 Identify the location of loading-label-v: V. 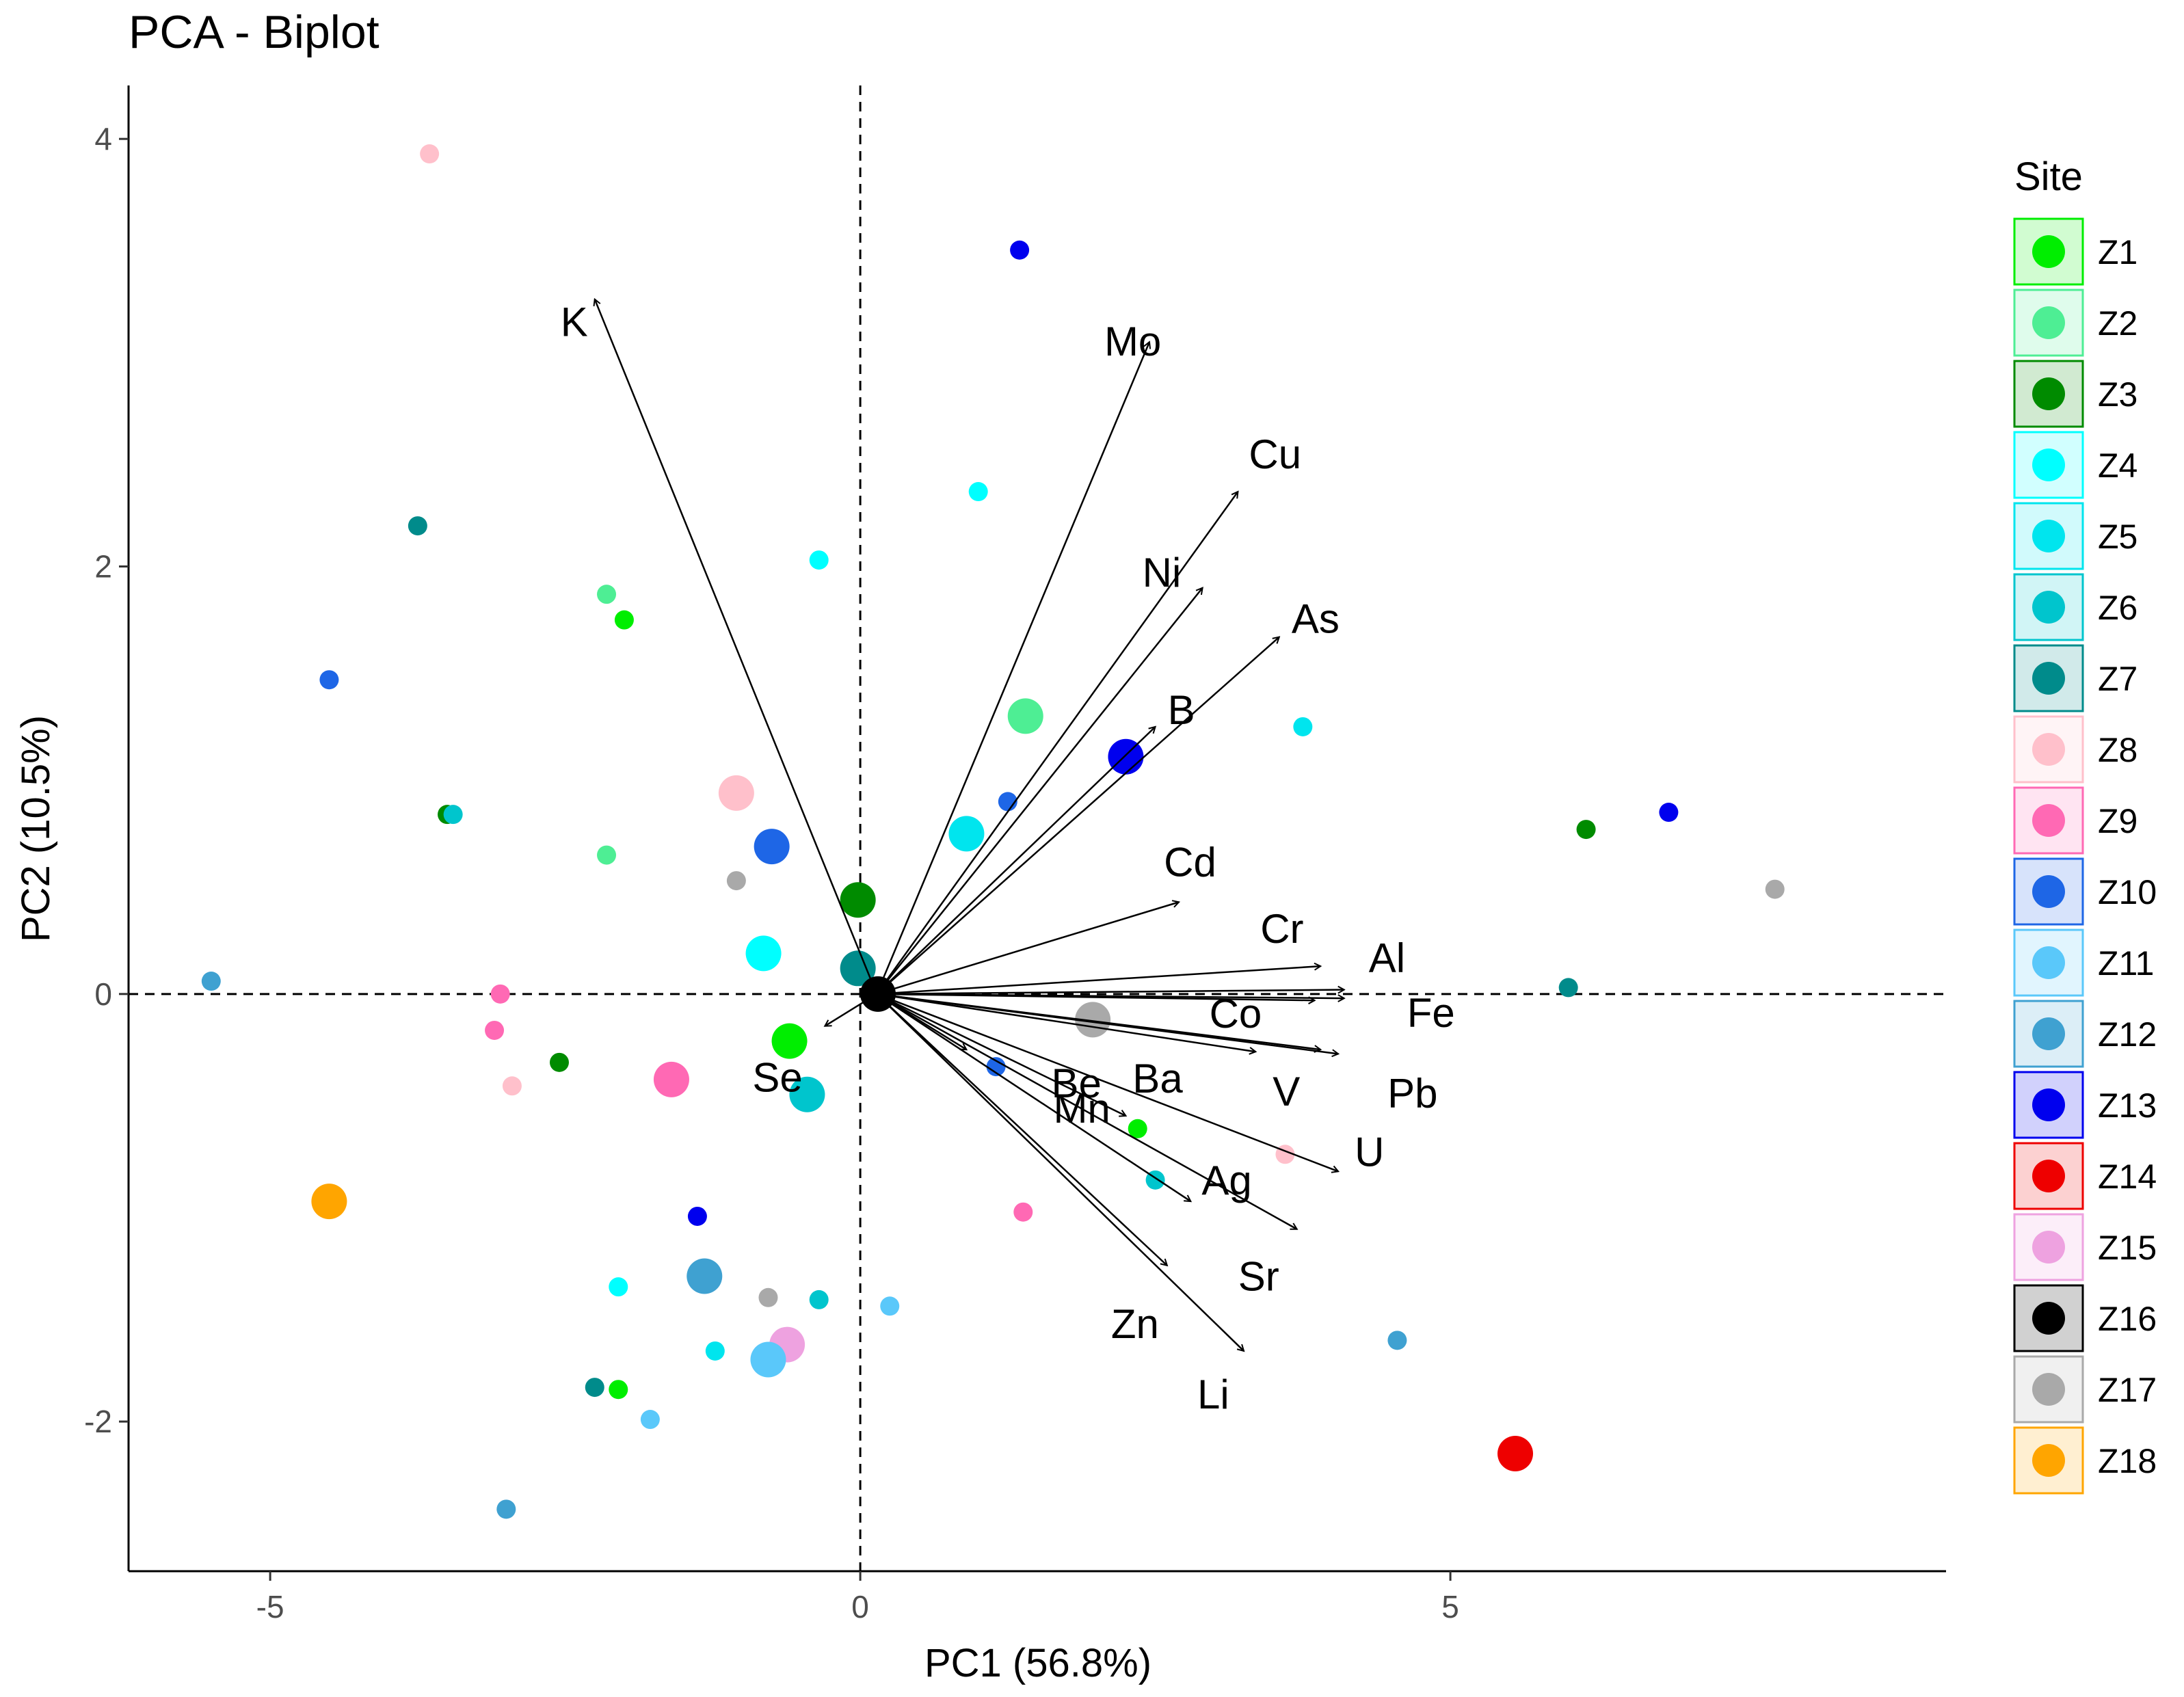
(1286, 1091).